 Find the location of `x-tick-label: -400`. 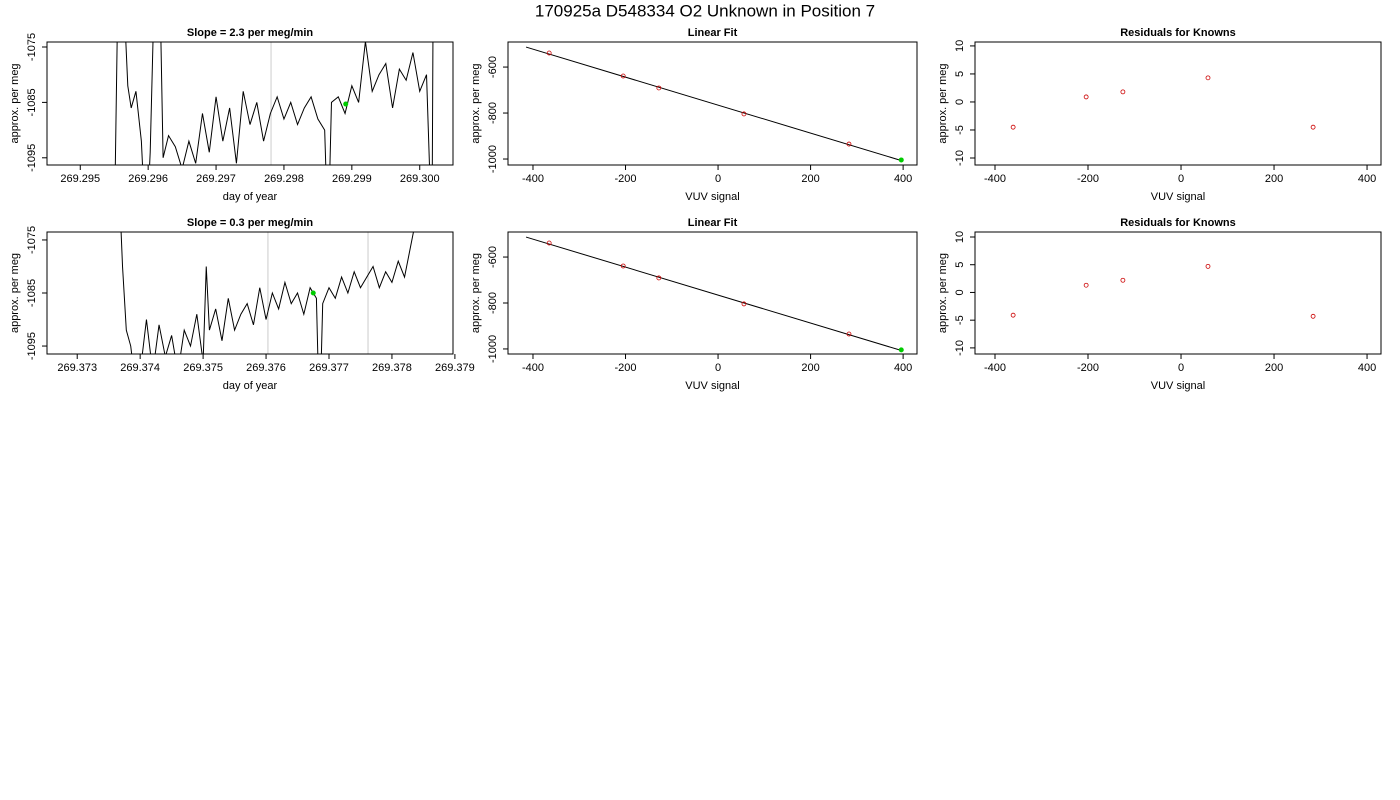

x-tick-label: -400 is located at coordinates (995, 368).